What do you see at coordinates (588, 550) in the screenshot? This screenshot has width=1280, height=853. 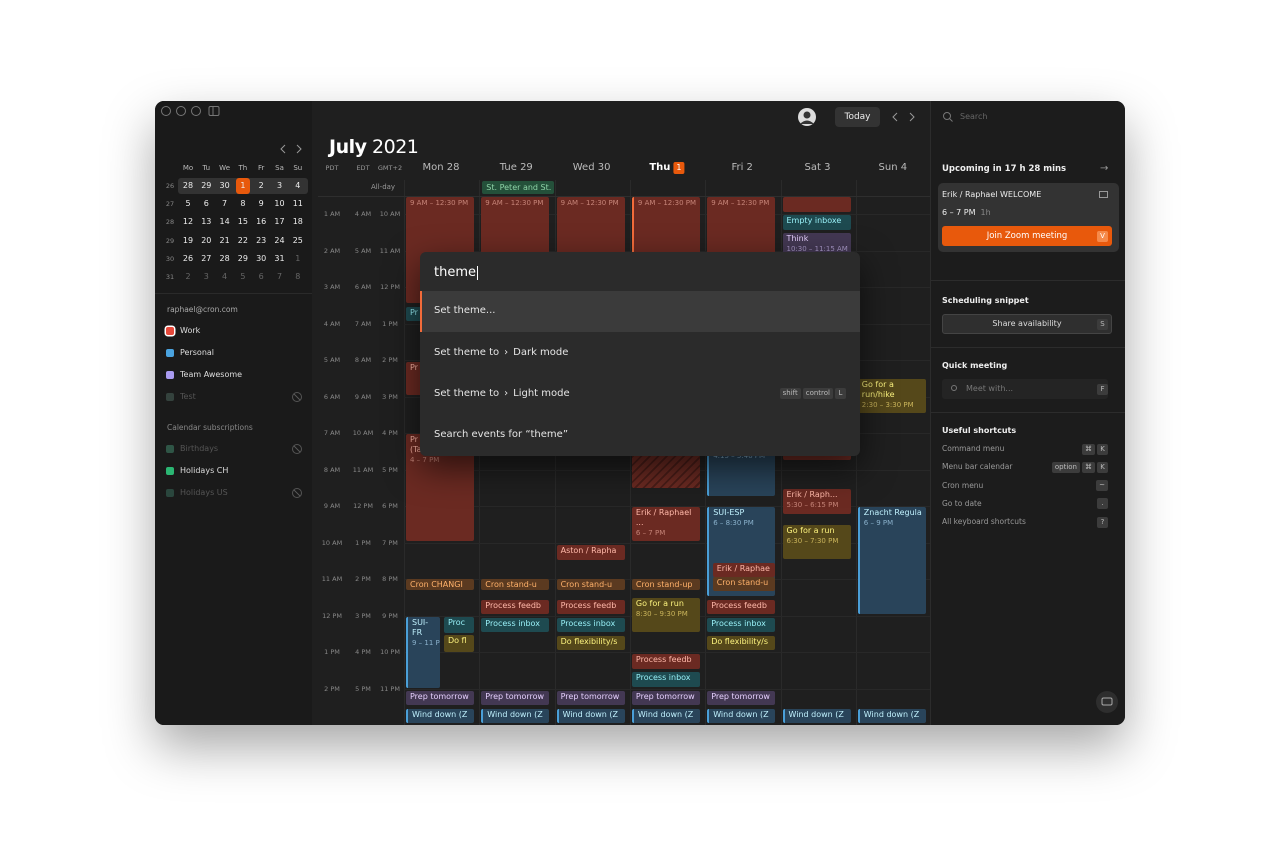 I see `event-title: Aston / Rapha` at bounding box center [588, 550].